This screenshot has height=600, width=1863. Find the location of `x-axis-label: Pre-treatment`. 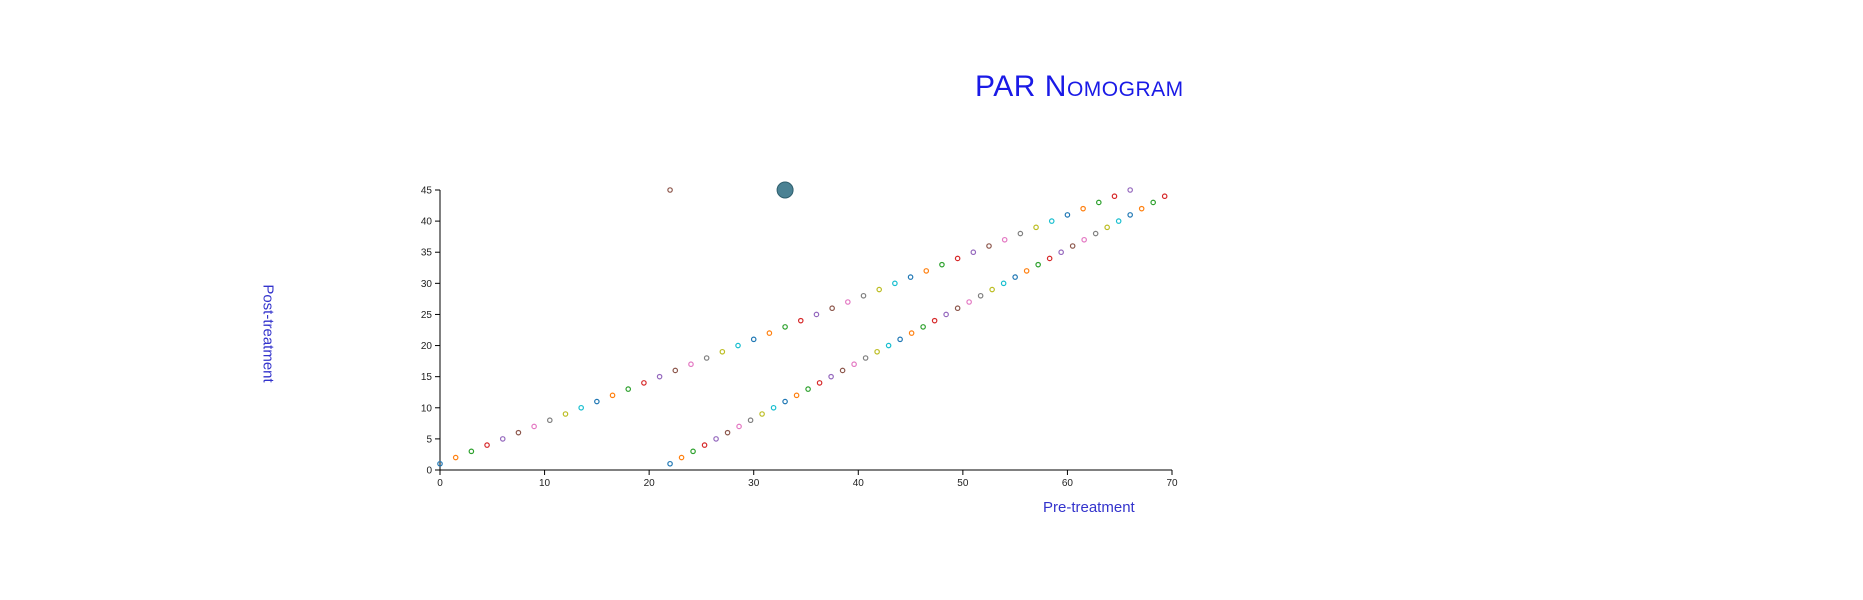

x-axis-label: Pre-treatment is located at coordinates (1089, 507).